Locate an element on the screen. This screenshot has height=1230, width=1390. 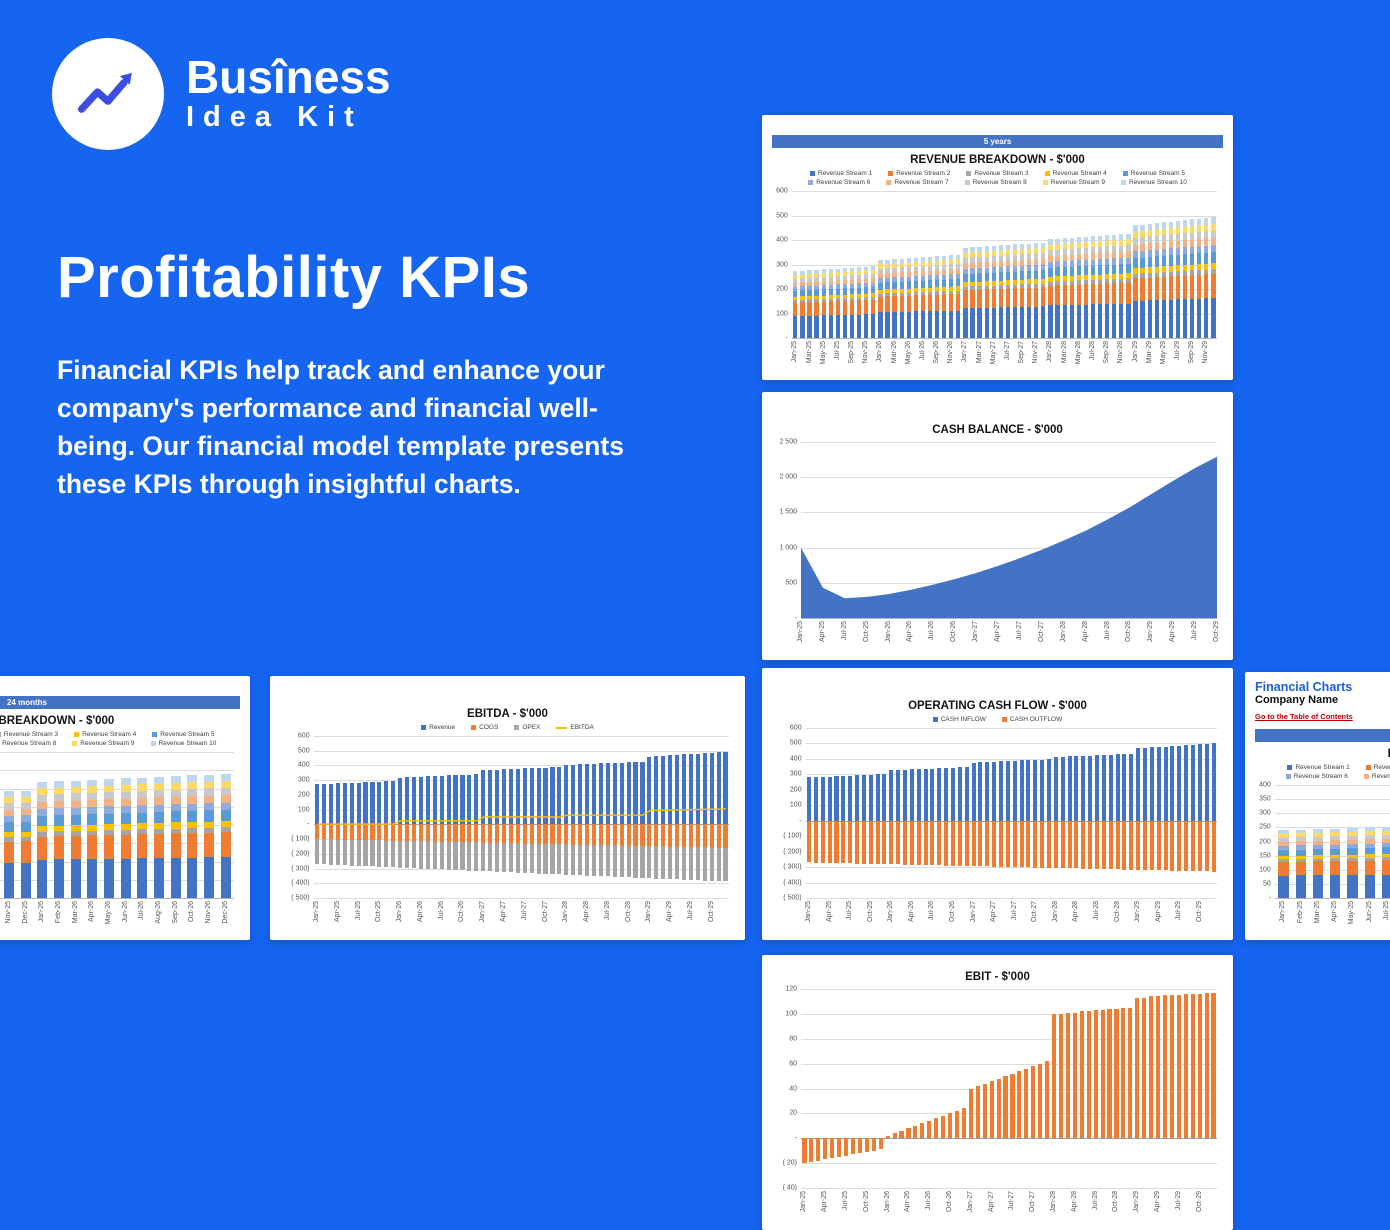
legend-item: Revenue Stream 3 is located at coordinates (997, 173).